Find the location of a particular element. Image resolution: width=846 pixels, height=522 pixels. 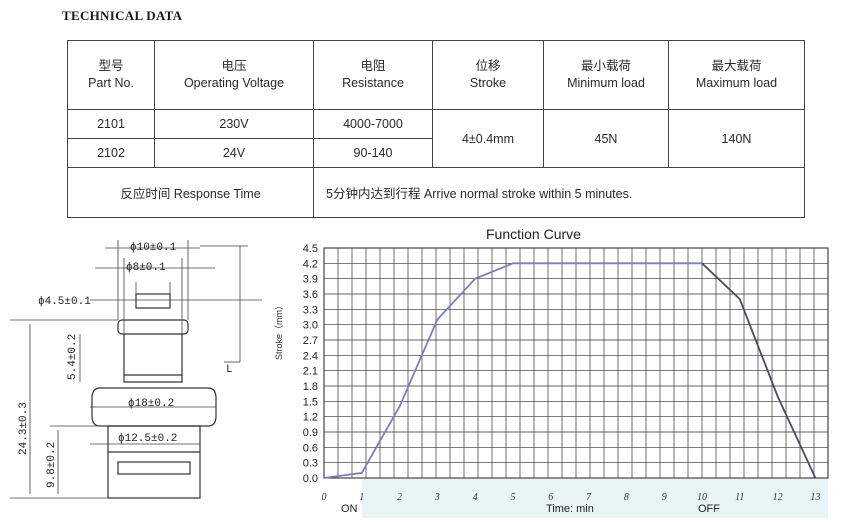

header-cn: 最小载荷 is located at coordinates (605, 66).